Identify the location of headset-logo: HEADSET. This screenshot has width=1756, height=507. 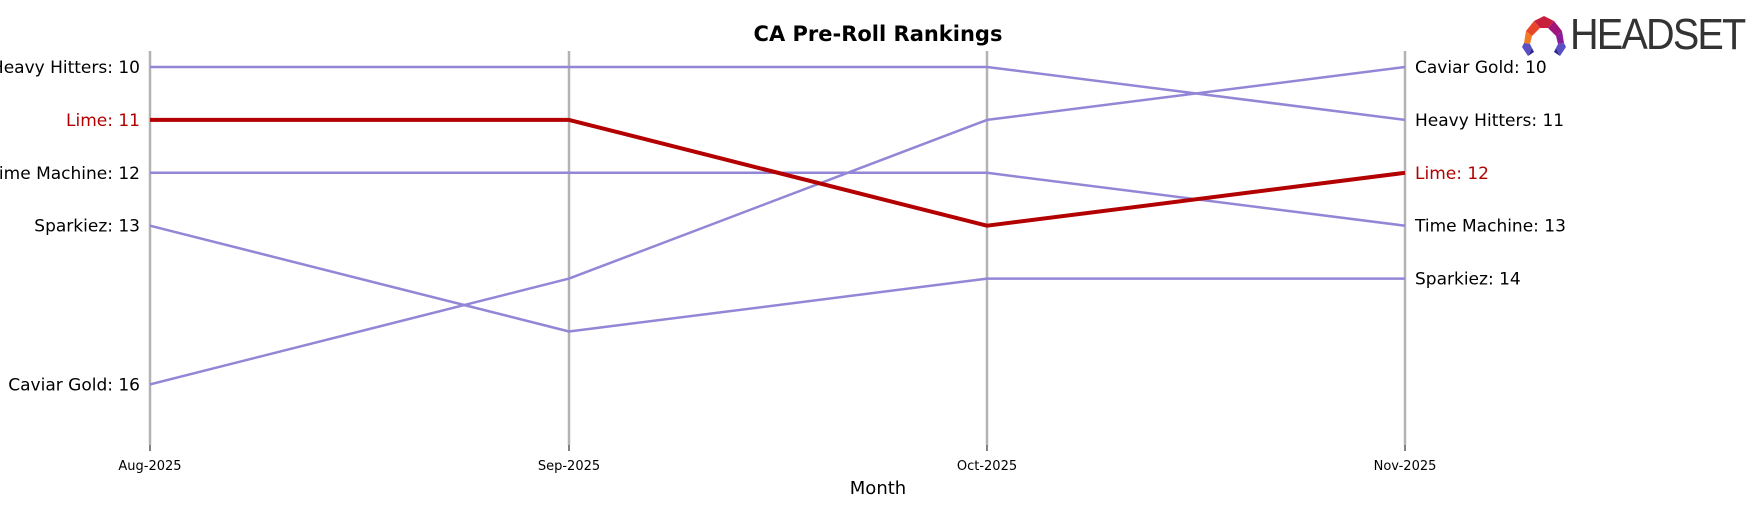
(1633, 35).